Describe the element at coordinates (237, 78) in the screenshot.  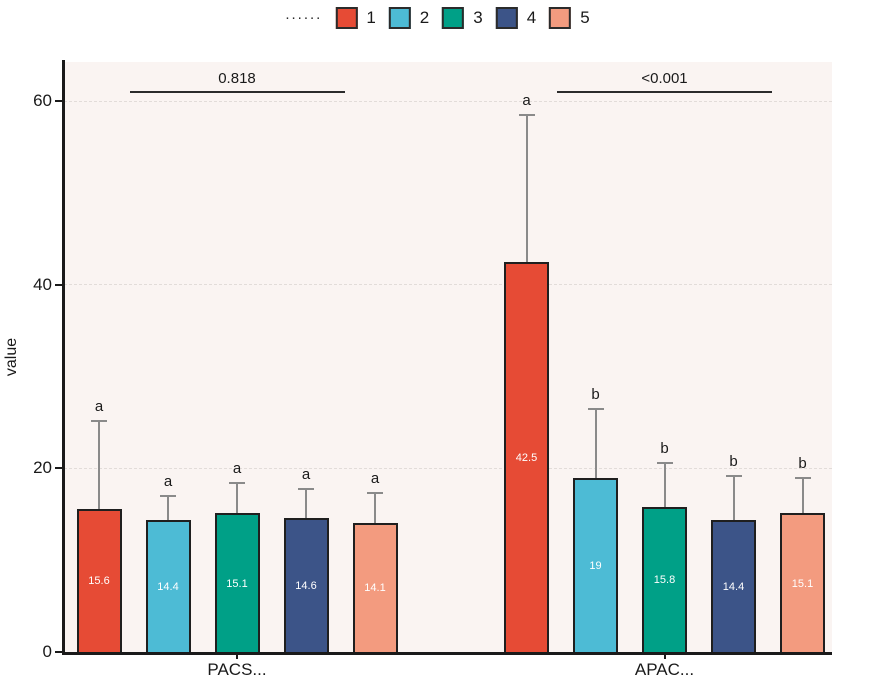
I see `p-value-label: 0.818` at that location.